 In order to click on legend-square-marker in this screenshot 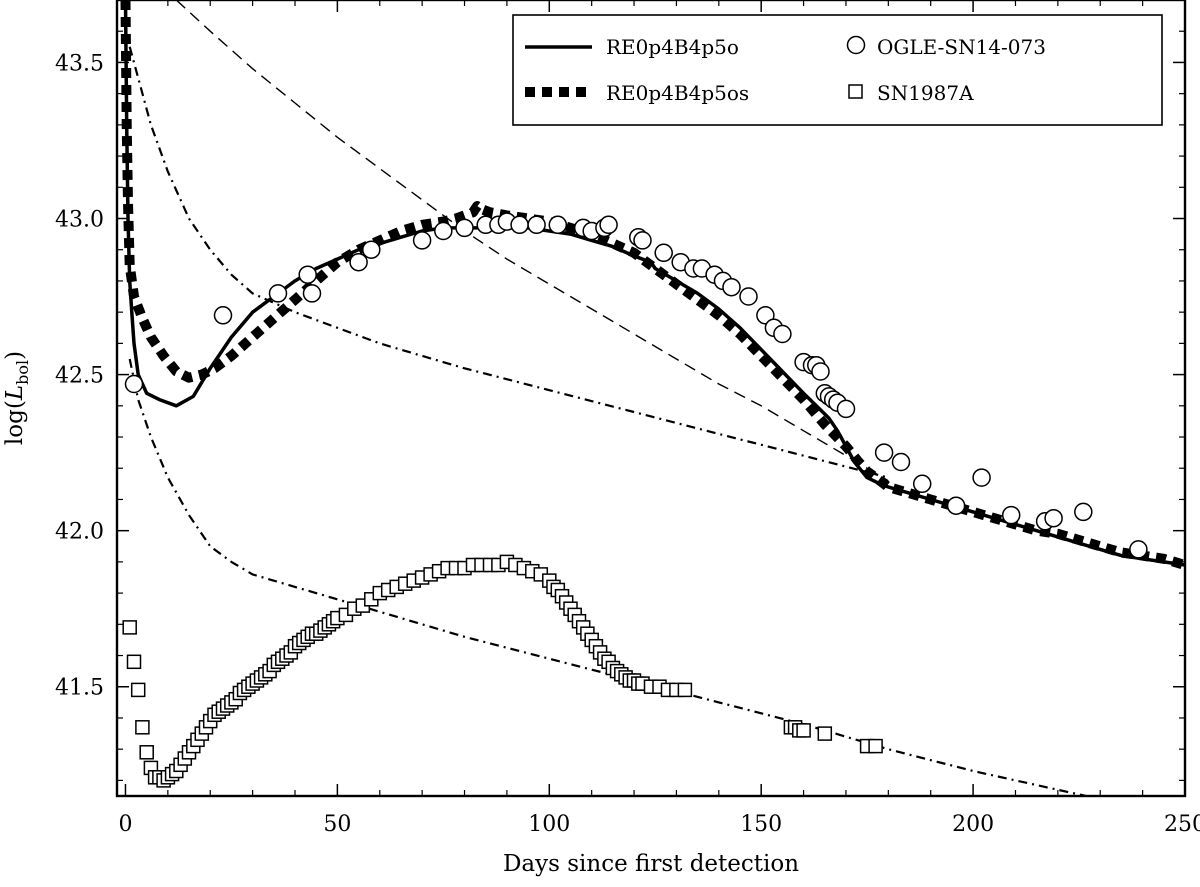, I will do `click(855, 91)`.